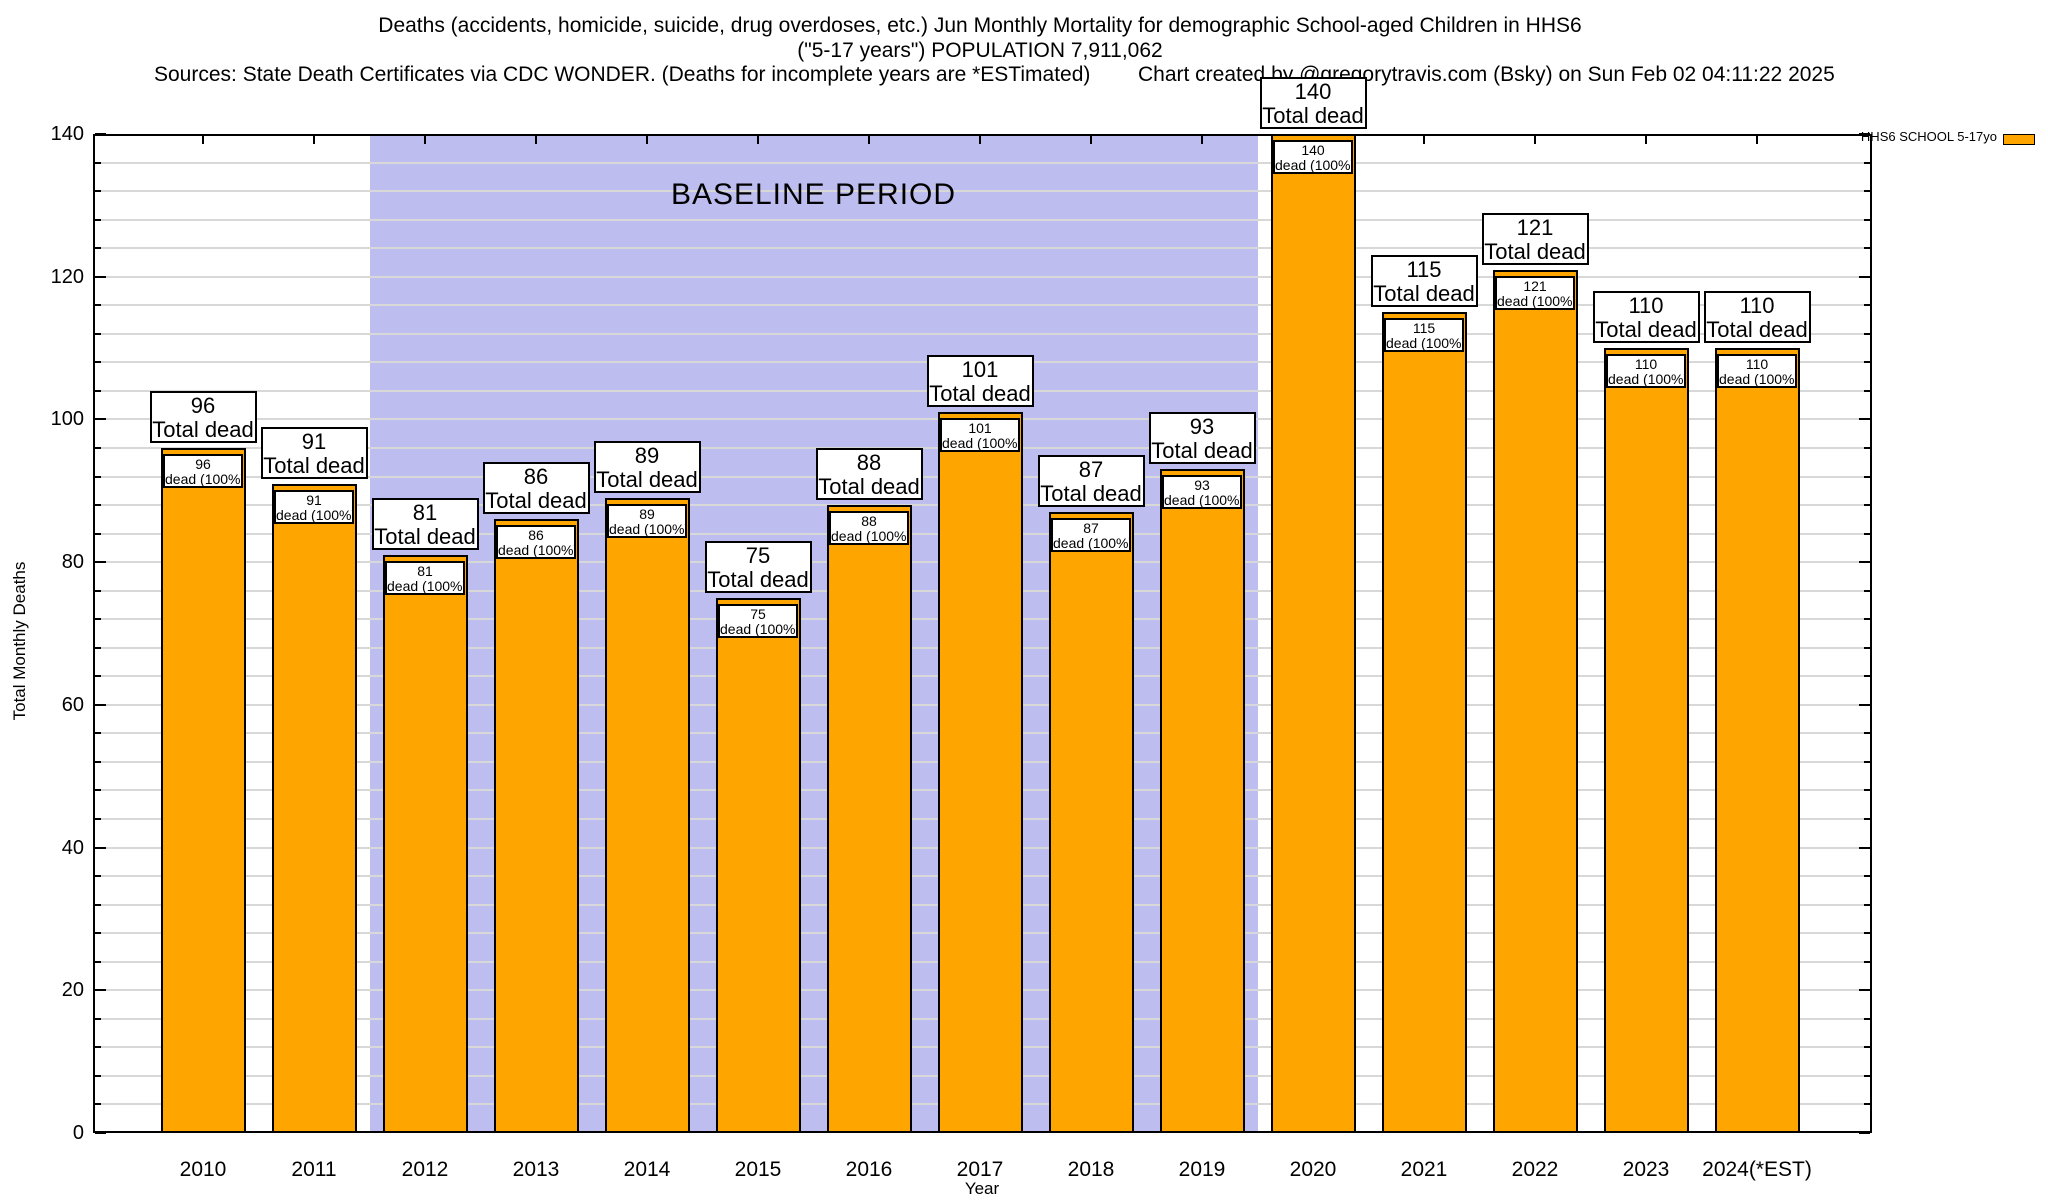  What do you see at coordinates (1757, 305) in the screenshot?
I see `bar-top-value: 110` at bounding box center [1757, 305].